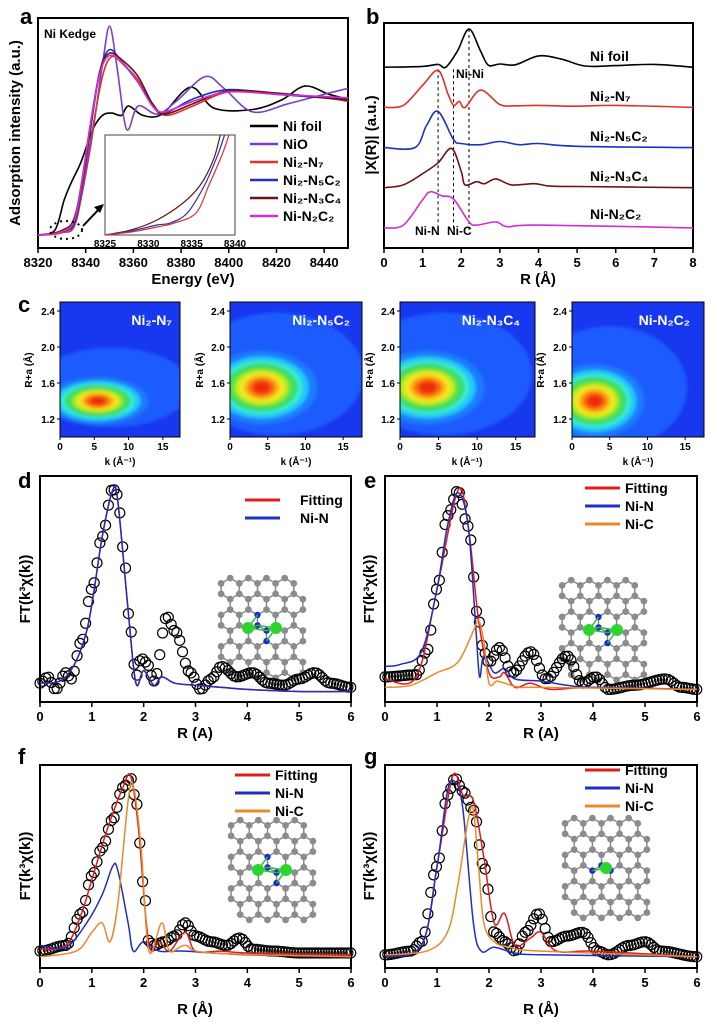 The width and height of the screenshot is (720, 1028). I want to click on inset-line-Ni₂-N₃C₄, so click(162, 185).